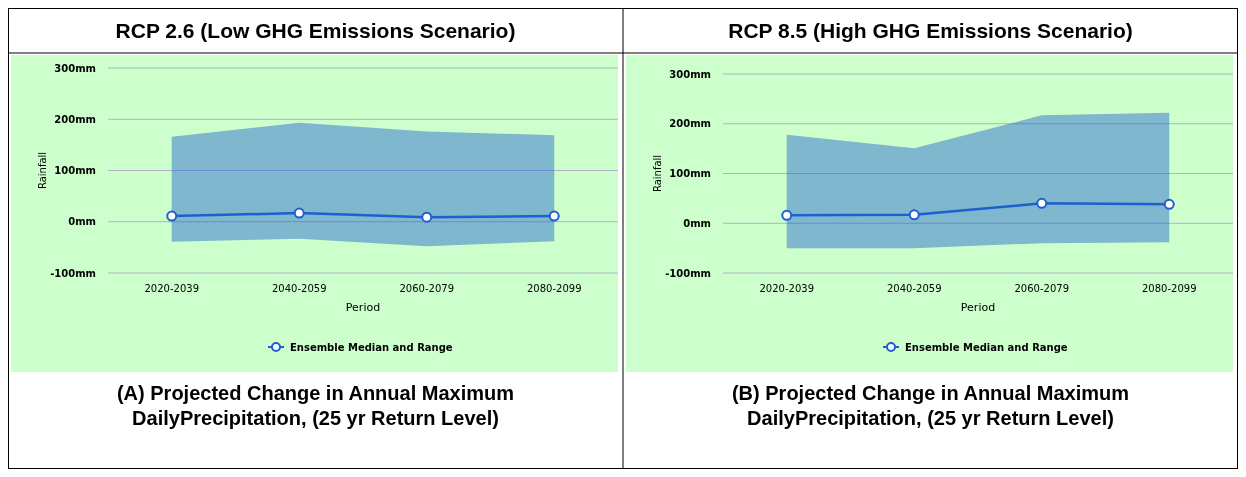  Describe the element at coordinates (315, 30) in the screenshot. I see `chart-title: RCP 2.6 (Low GHG Emissions Scenario)` at that location.